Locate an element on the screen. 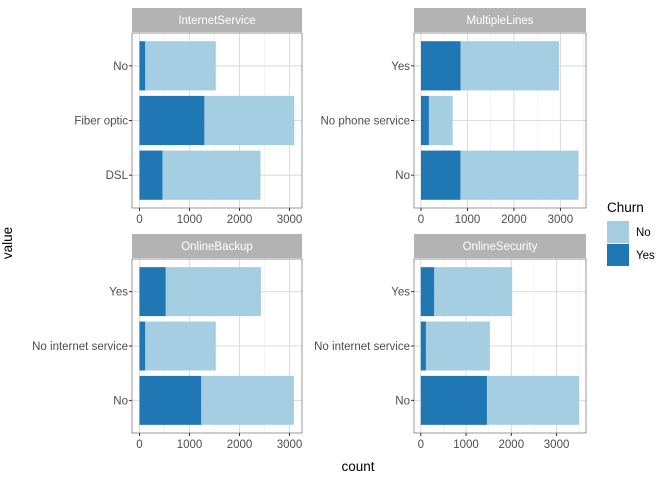  legend-title: Churn is located at coordinates (625, 207).